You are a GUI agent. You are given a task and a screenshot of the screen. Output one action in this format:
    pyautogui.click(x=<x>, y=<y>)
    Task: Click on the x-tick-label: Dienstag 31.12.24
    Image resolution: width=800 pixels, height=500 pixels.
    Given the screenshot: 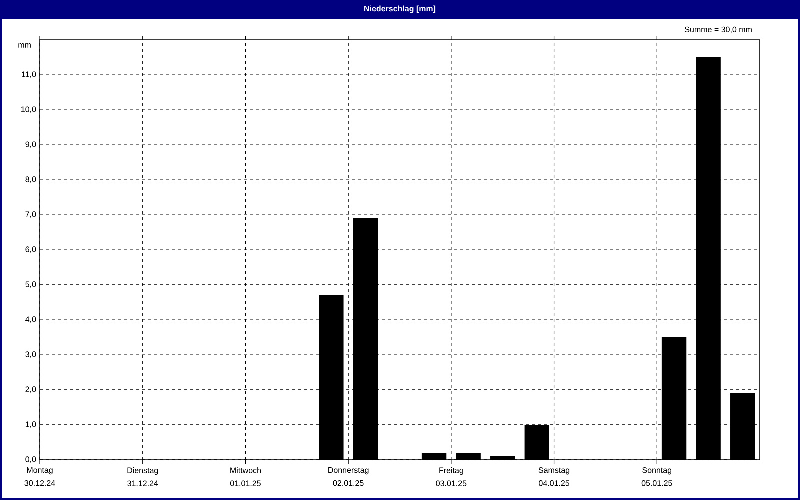 What is the action you would take?
    pyautogui.click(x=143, y=477)
    